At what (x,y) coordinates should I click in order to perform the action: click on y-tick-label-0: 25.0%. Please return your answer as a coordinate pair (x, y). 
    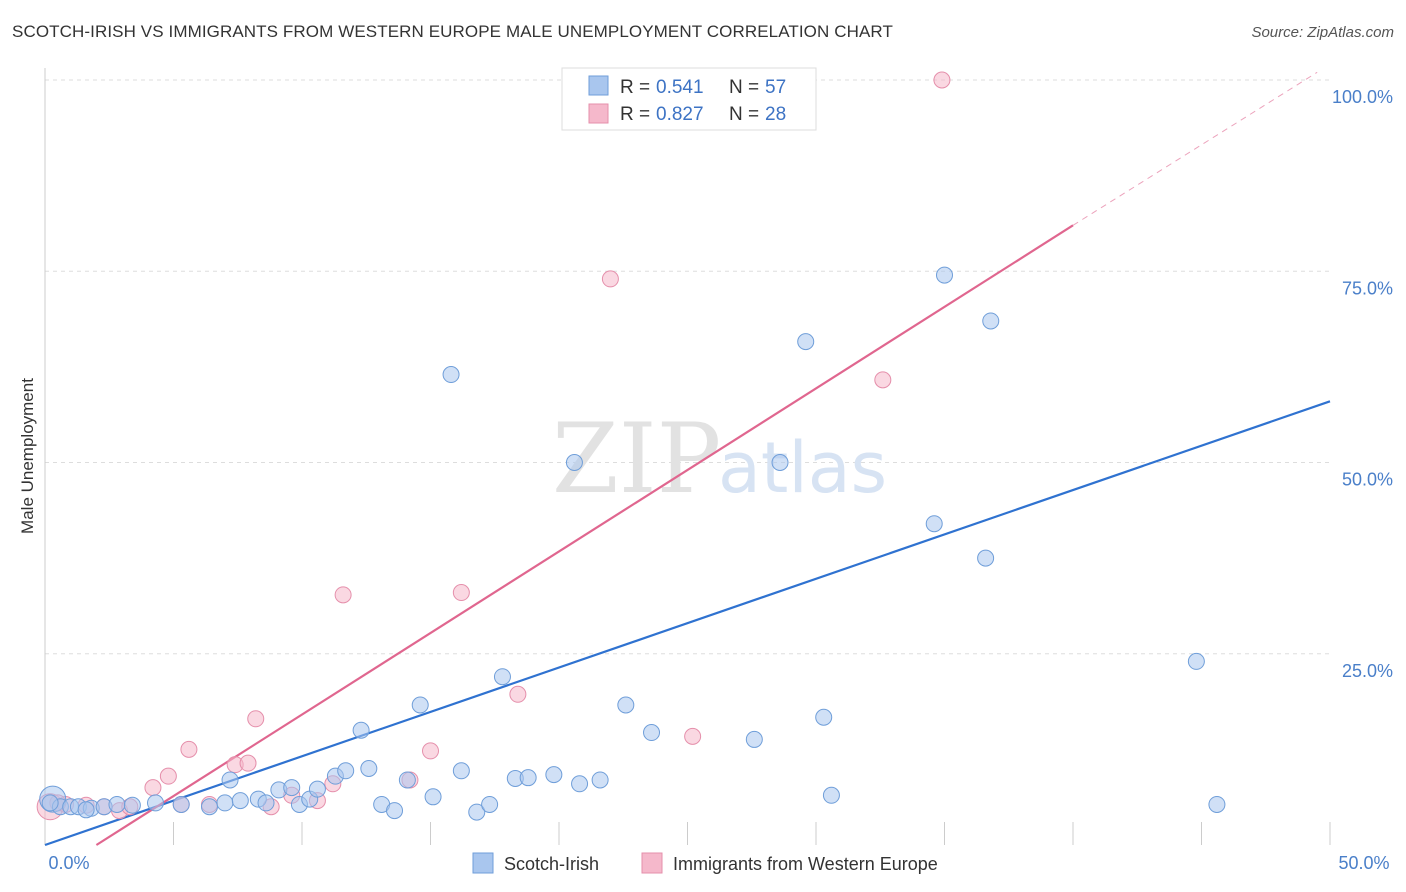
    Looking at the image, I should click on (1367, 671).